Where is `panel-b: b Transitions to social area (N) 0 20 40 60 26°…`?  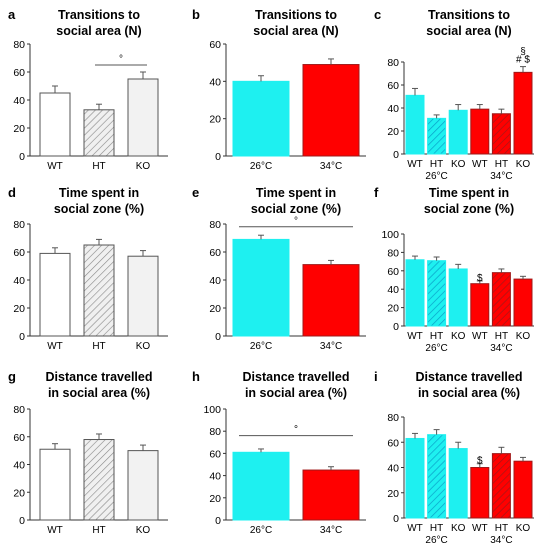 panel-b: b Transitions to social area (N) 0 20 40 60 26°… is located at coordinates (279, 89).